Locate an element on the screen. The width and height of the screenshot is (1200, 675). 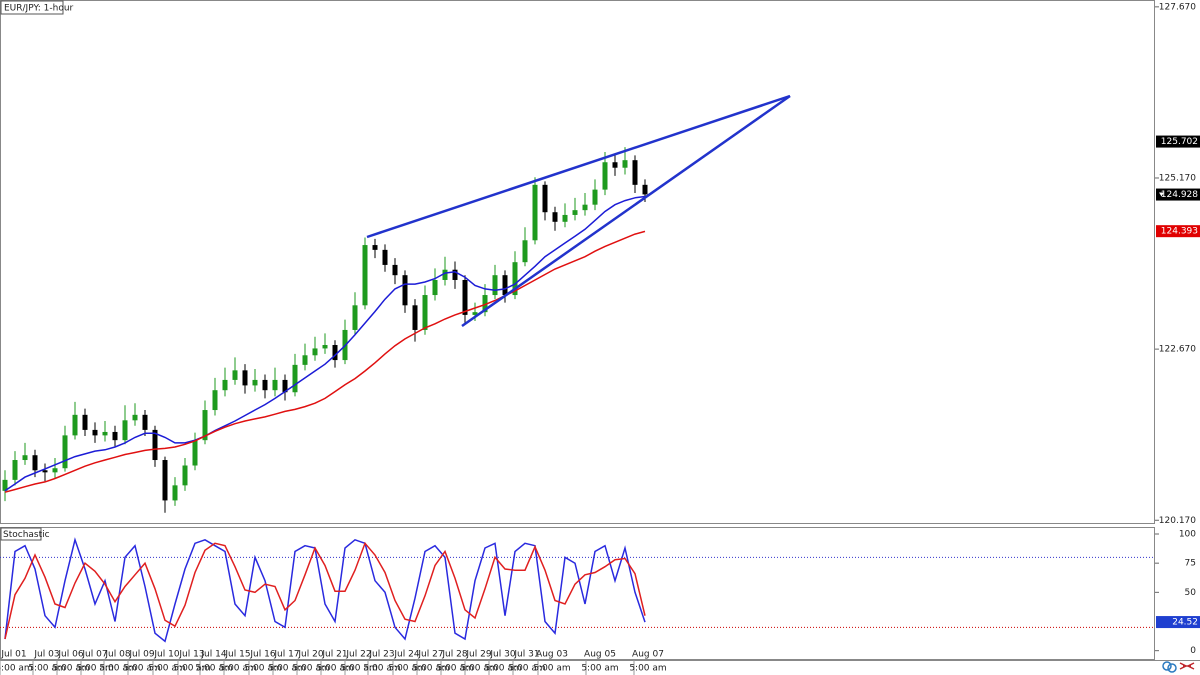
stochastic-title: Stochastic is located at coordinates (26, 535).